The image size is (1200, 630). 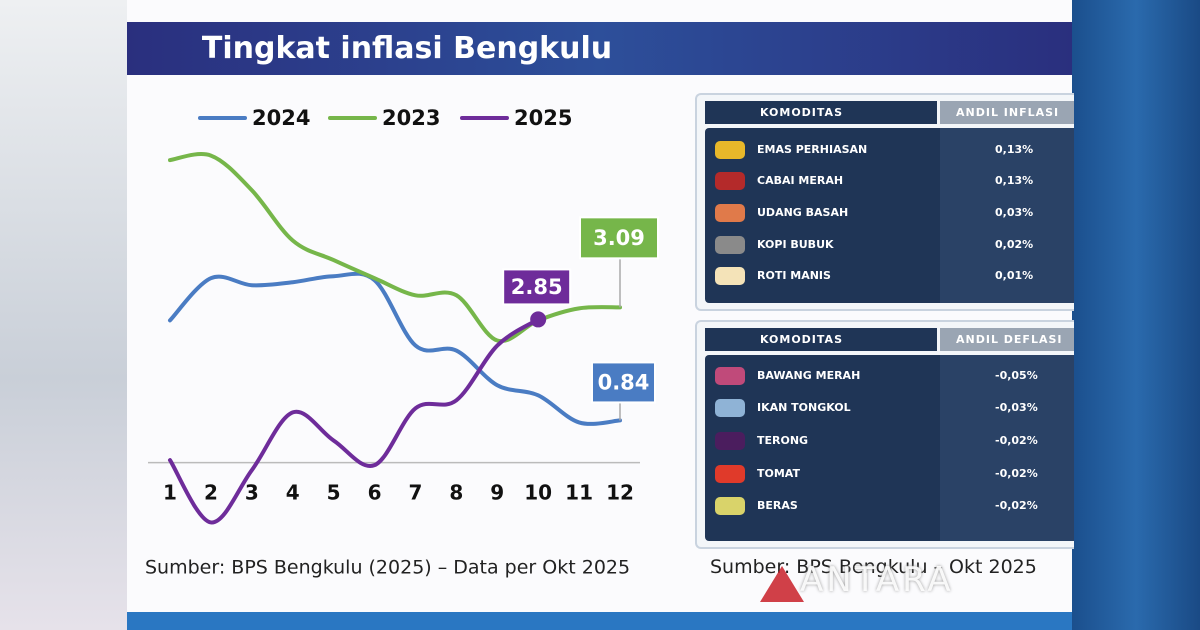 I want to click on commodity-name: IKAN TONGKOL, so click(x=804, y=407).